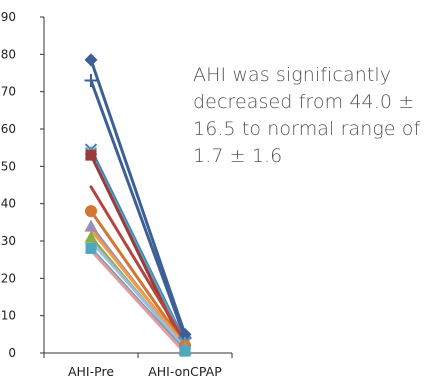 This screenshot has height=389, width=440. What do you see at coordinates (8, 17) in the screenshot?
I see `y-tick-label: 90` at bounding box center [8, 17].